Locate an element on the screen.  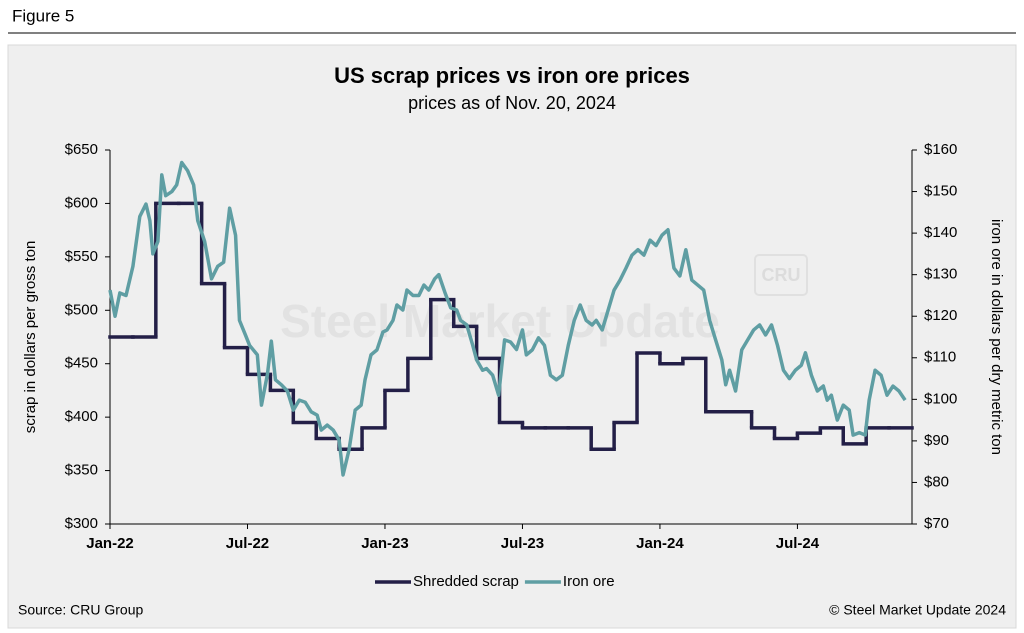
x-tick-label: Jan-22 is located at coordinates (110, 543).